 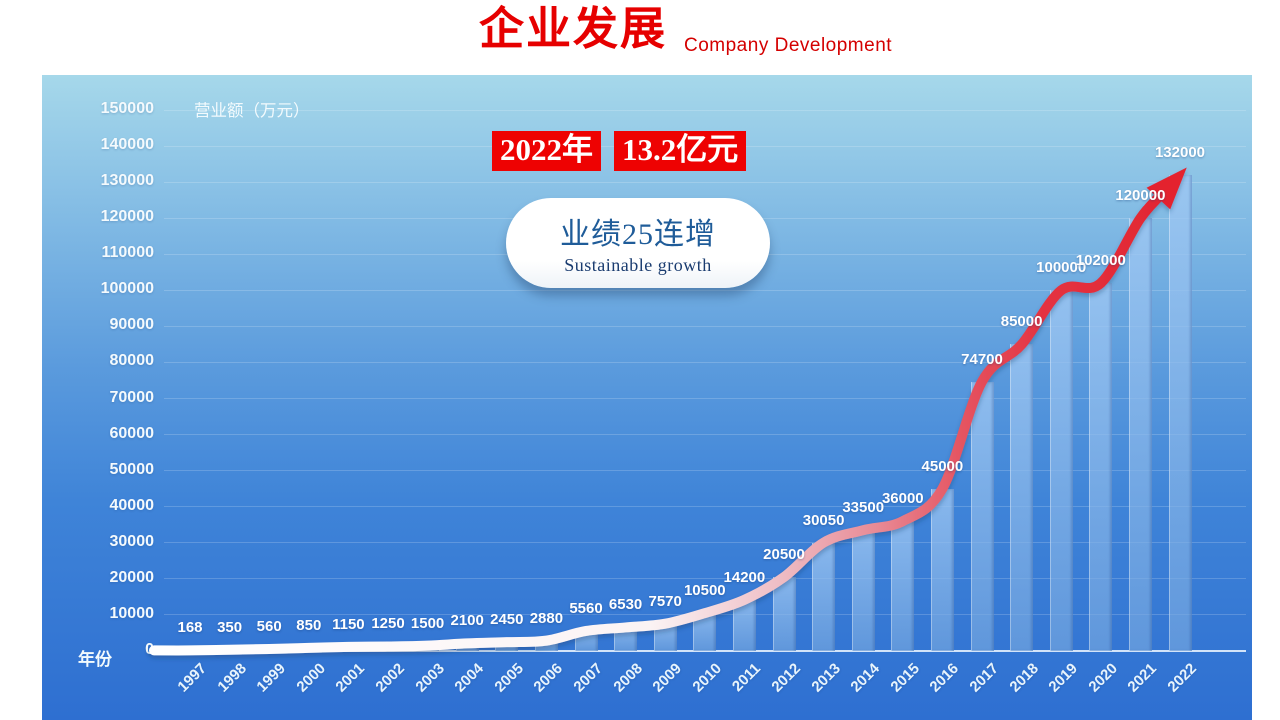 I want to click on y-tick-label: 150000, so click(x=127, y=108).